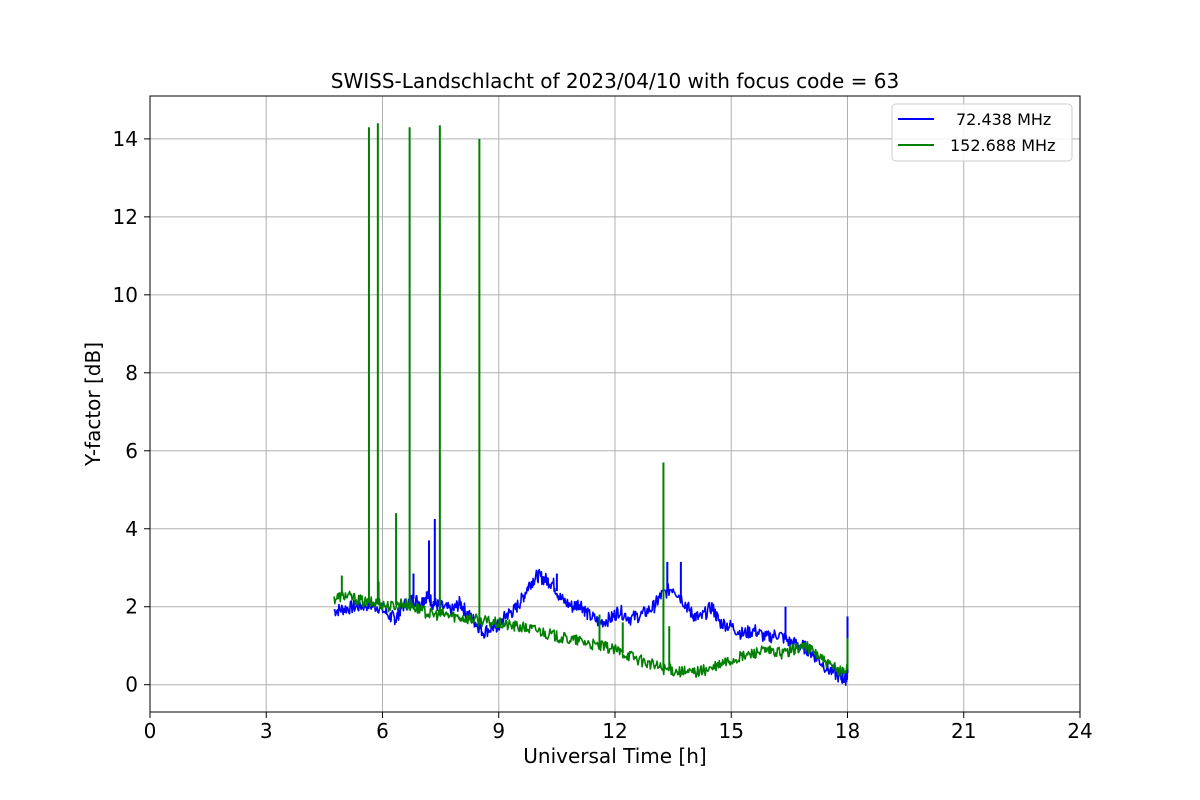 The image size is (1200, 800). What do you see at coordinates (847, 731) in the screenshot?
I see `x-tick-label: 18` at bounding box center [847, 731].